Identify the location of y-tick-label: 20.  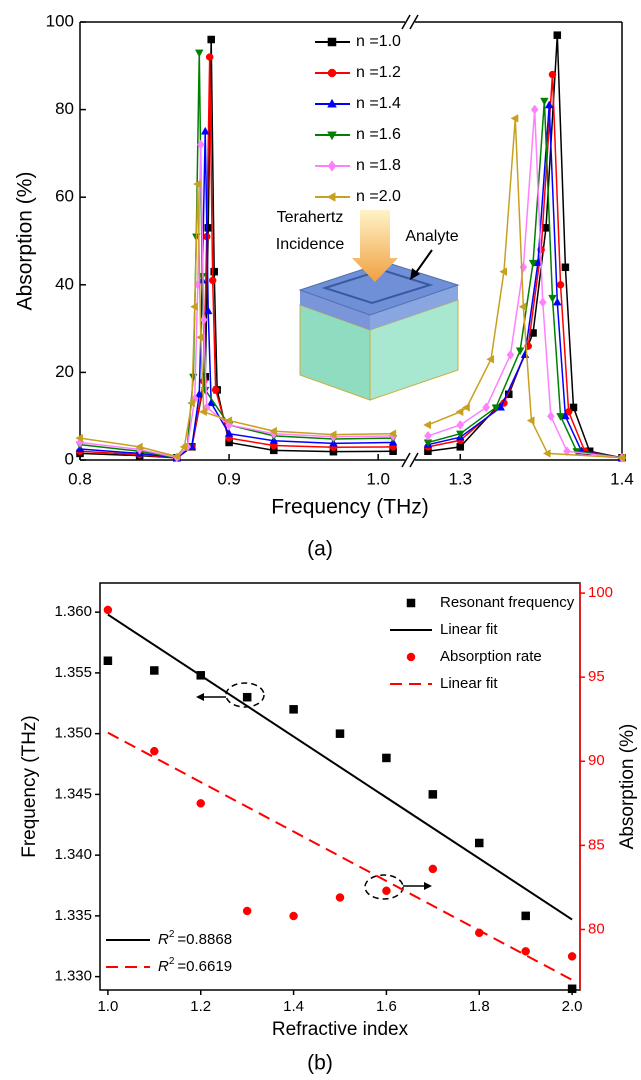
(64, 371).